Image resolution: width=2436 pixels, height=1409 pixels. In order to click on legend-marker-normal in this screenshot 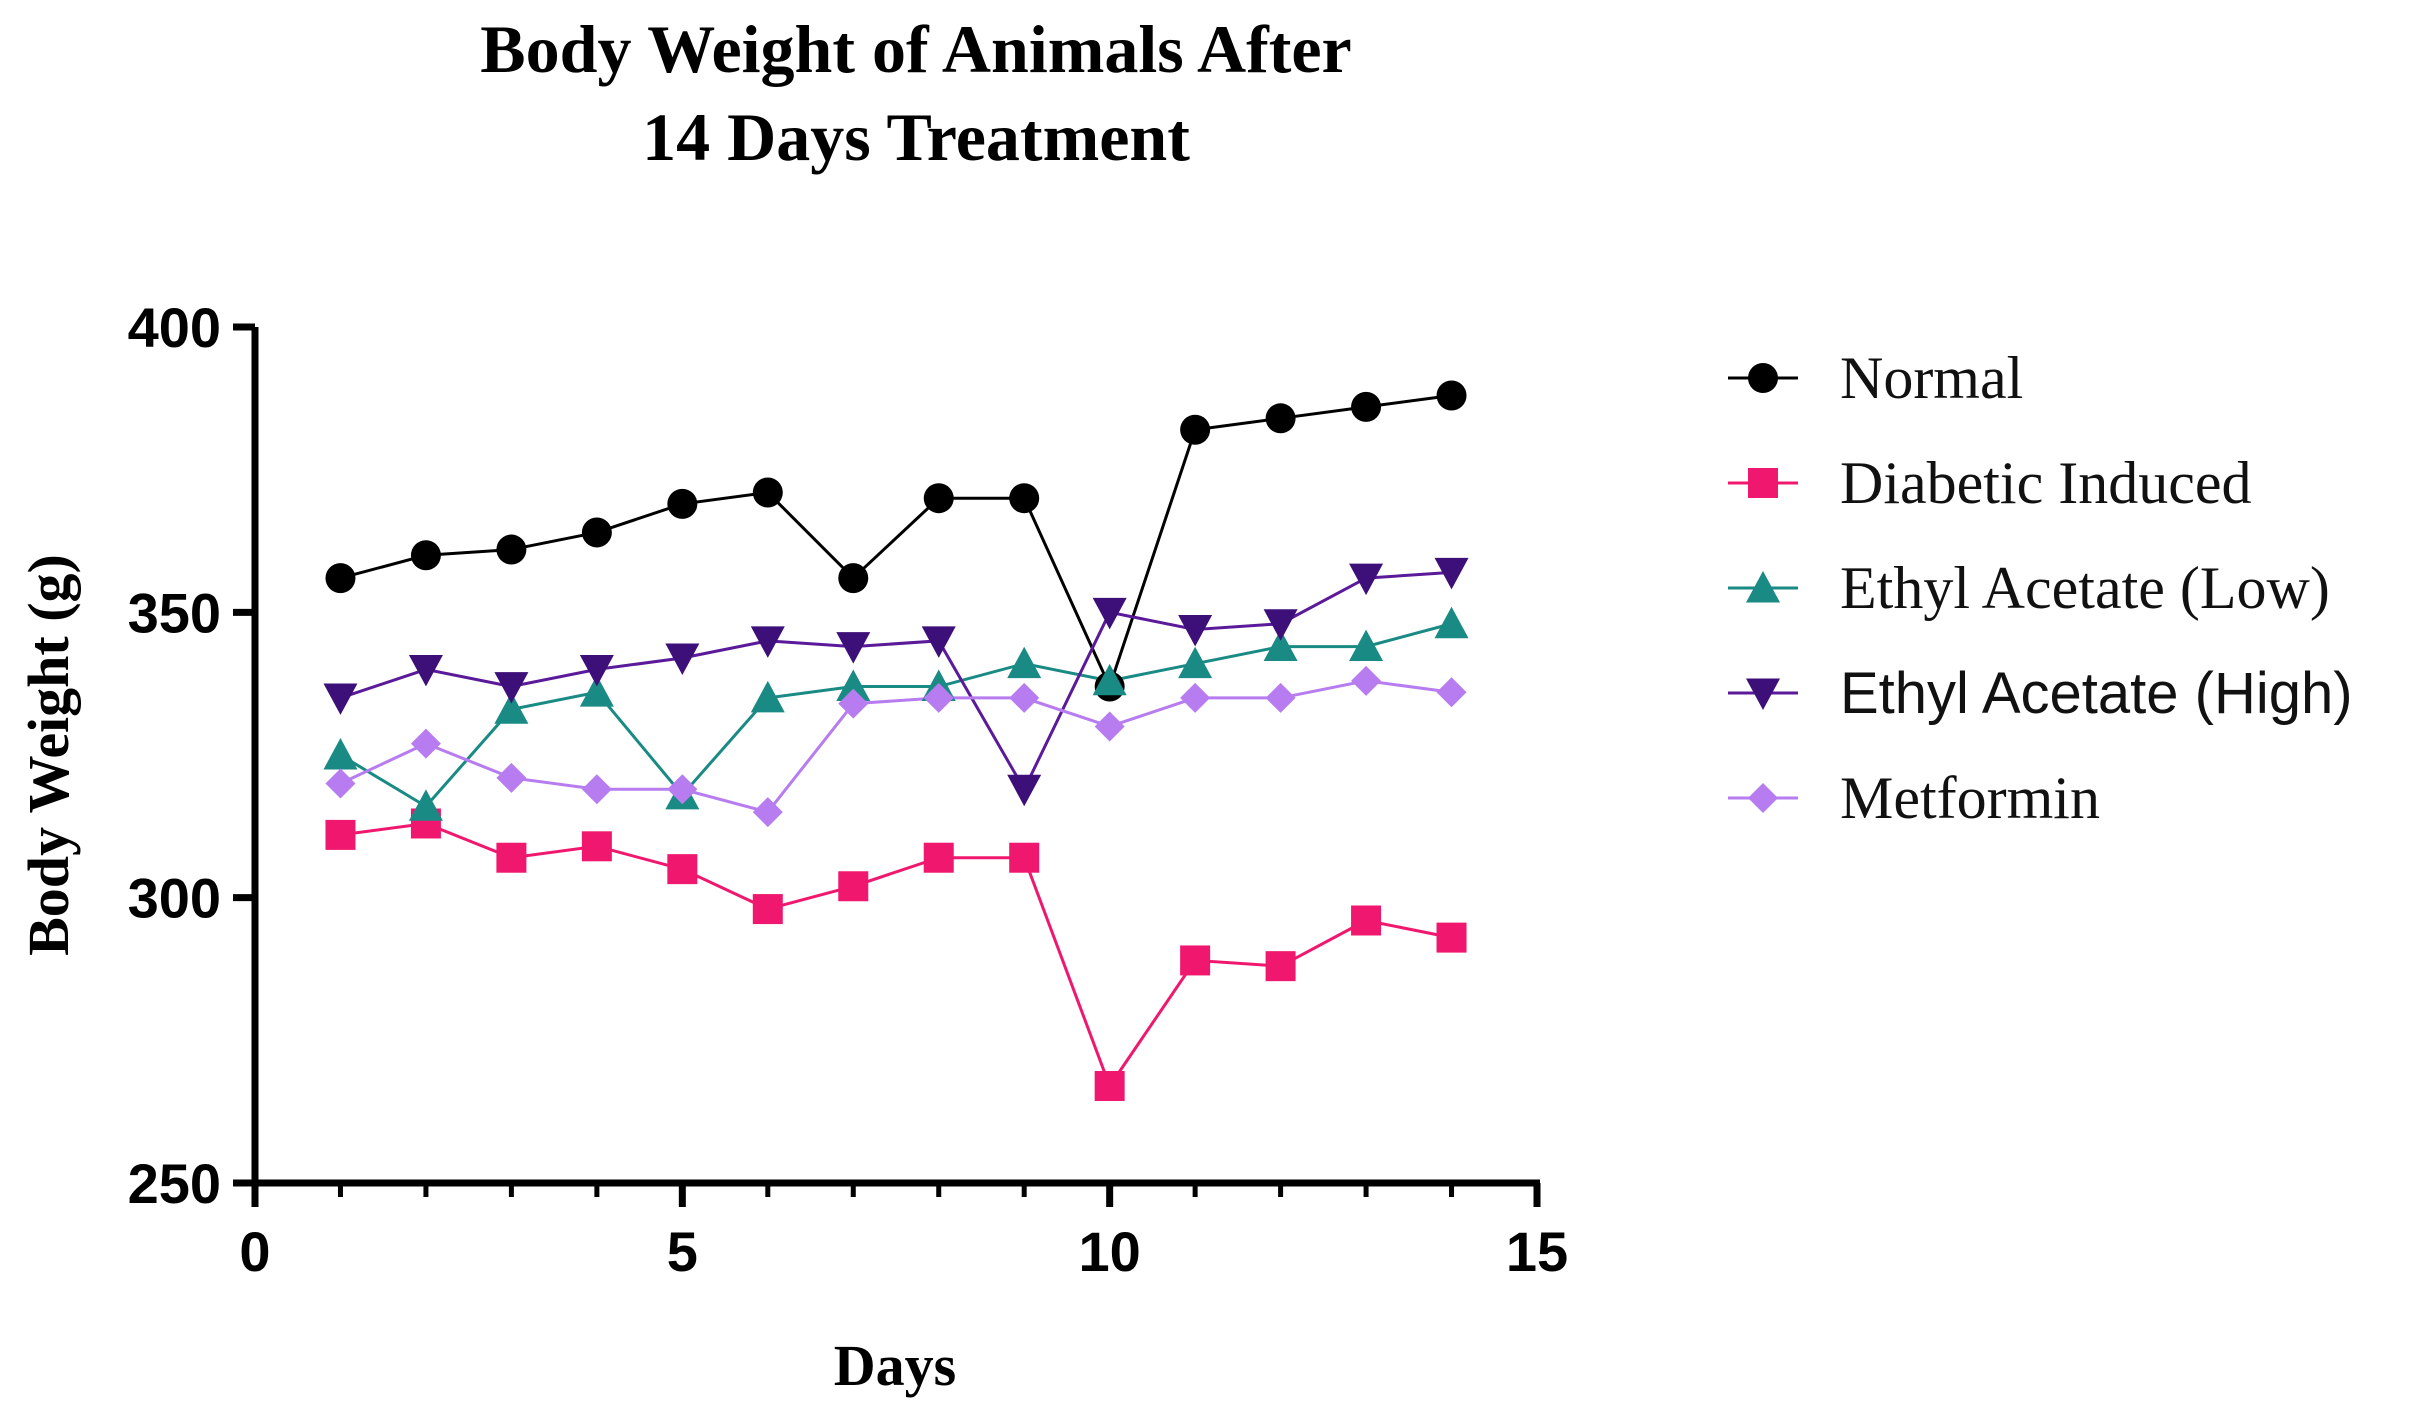, I will do `click(1763, 378)`.